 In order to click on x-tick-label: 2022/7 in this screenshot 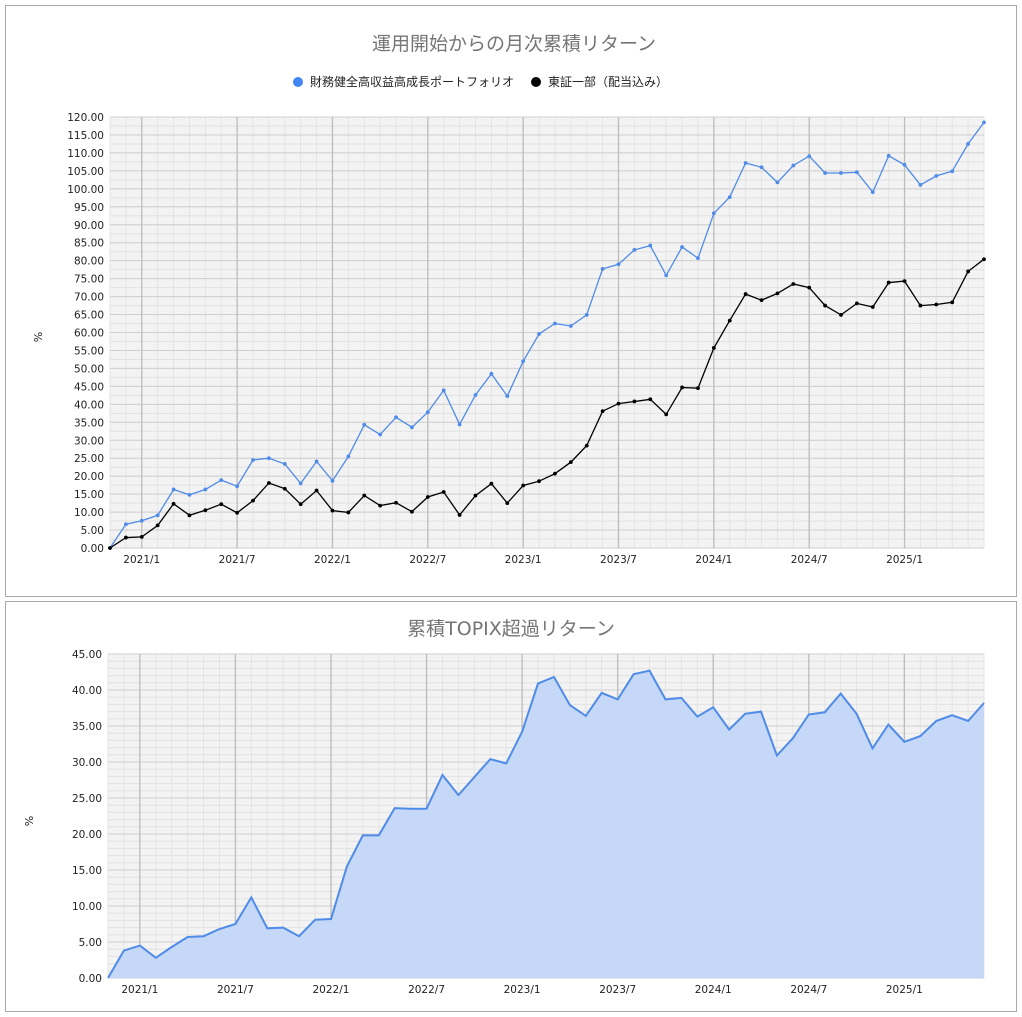, I will do `click(427, 560)`.